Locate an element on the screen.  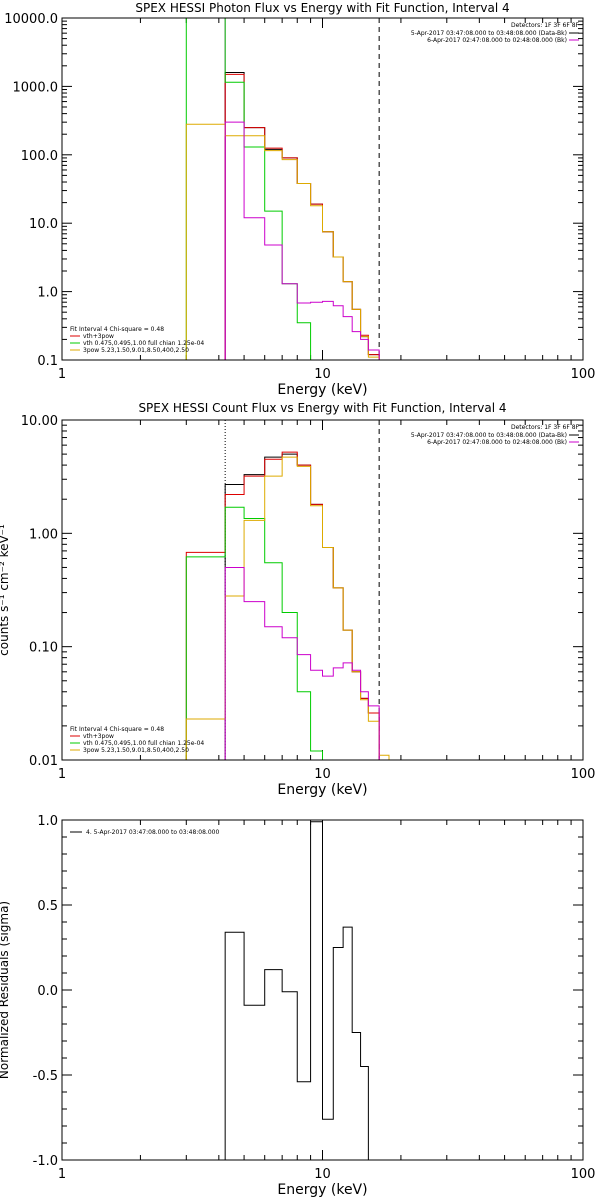
y-tick-label: 100.0 is located at coordinates (39, 156).